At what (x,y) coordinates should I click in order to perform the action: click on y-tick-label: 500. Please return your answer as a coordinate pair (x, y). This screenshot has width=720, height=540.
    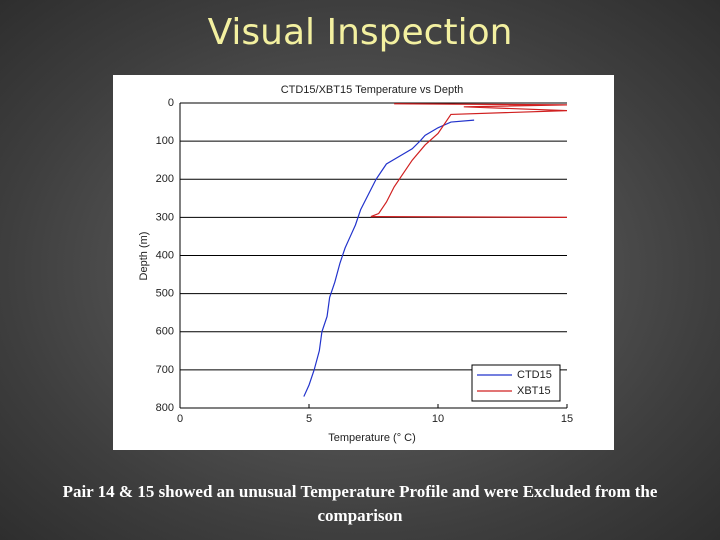
    Looking at the image, I should click on (165, 294).